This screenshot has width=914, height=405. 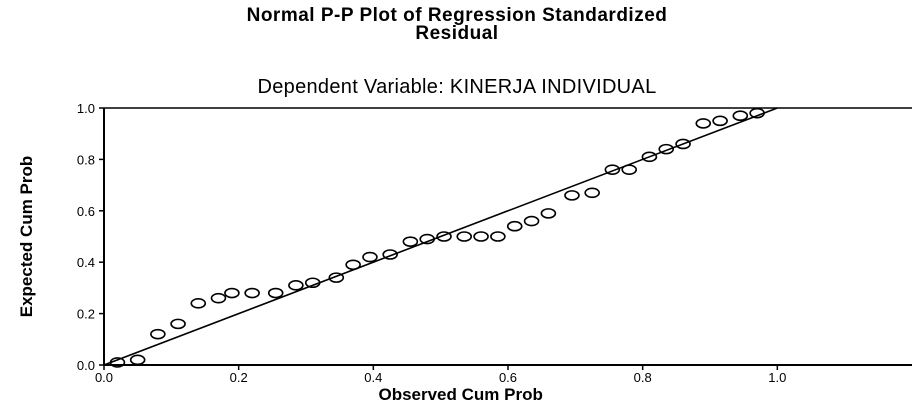 I want to click on x-tick-label: 0.8, so click(x=643, y=377).